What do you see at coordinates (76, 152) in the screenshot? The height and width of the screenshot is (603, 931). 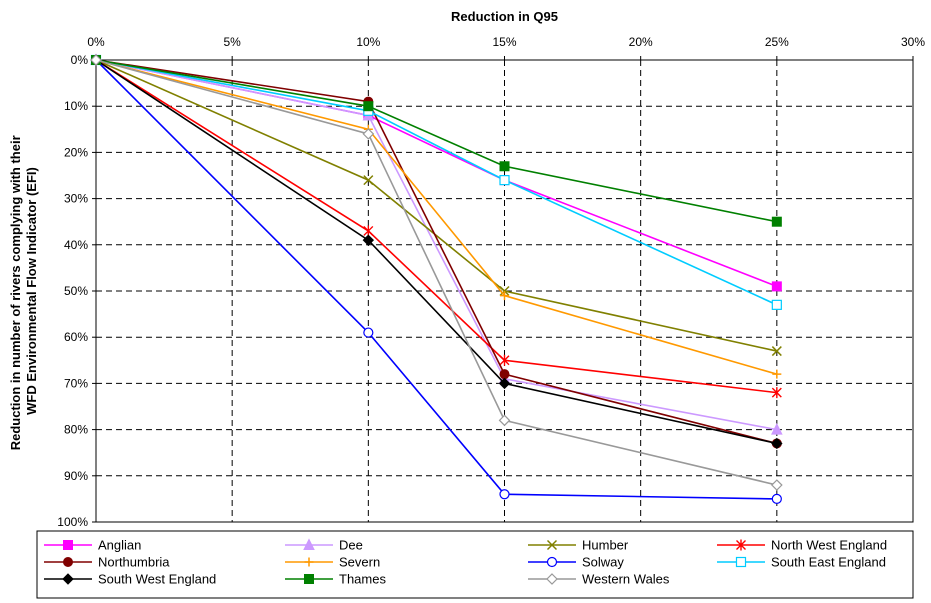 I see `y-tick-label: 20%` at bounding box center [76, 152].